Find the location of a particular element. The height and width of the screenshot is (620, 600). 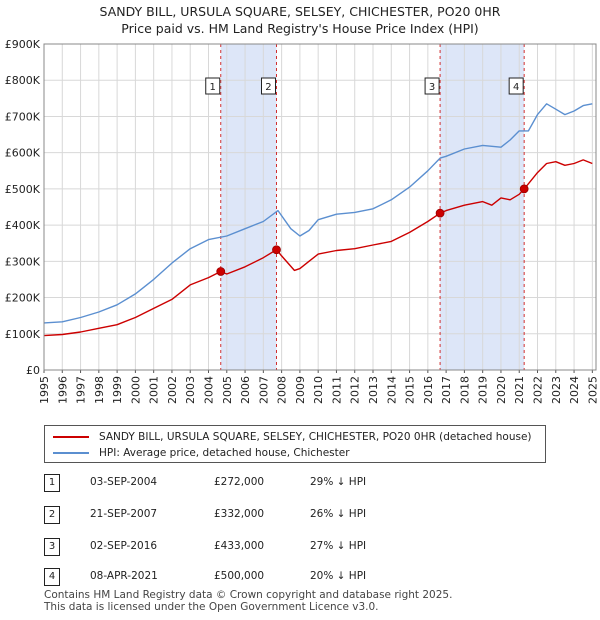

x-tick-label: 2003 is located at coordinates (190, 390).